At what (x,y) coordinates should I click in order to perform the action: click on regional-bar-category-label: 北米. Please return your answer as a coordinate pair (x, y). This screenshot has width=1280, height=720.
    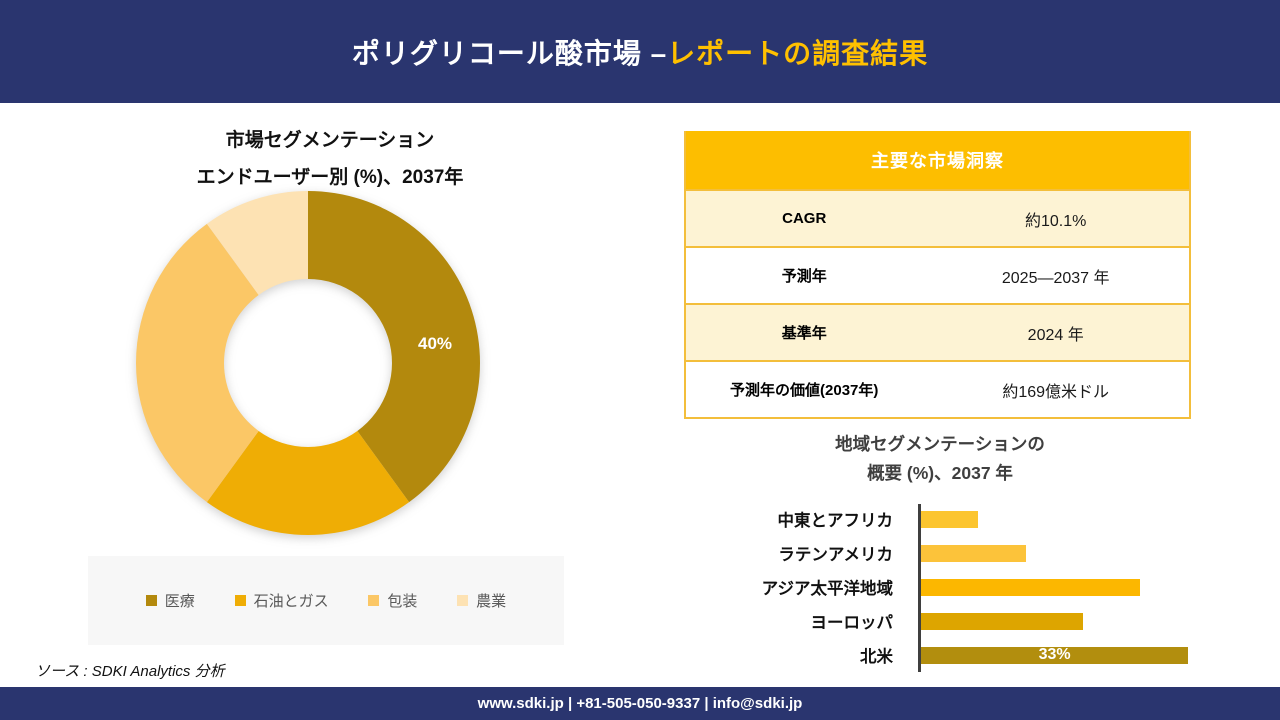
    Looking at the image, I should click on (876, 657).